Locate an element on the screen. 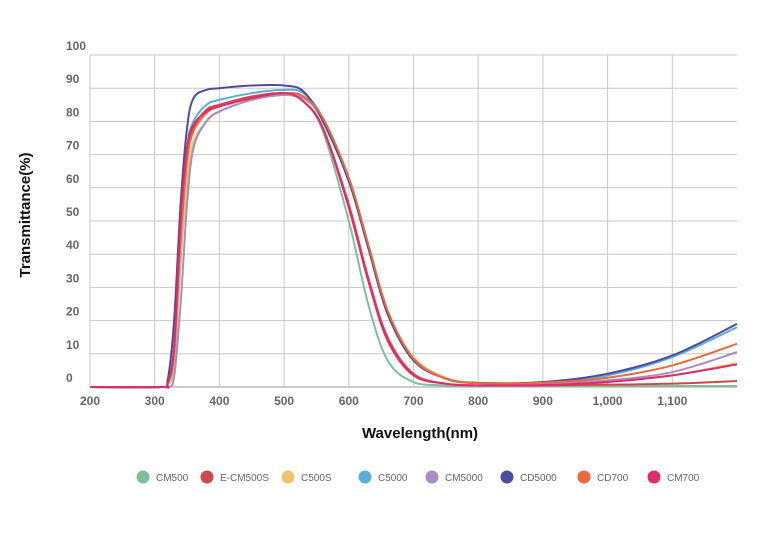 The image size is (768, 548). y-tick-label: 90 is located at coordinates (73, 79).